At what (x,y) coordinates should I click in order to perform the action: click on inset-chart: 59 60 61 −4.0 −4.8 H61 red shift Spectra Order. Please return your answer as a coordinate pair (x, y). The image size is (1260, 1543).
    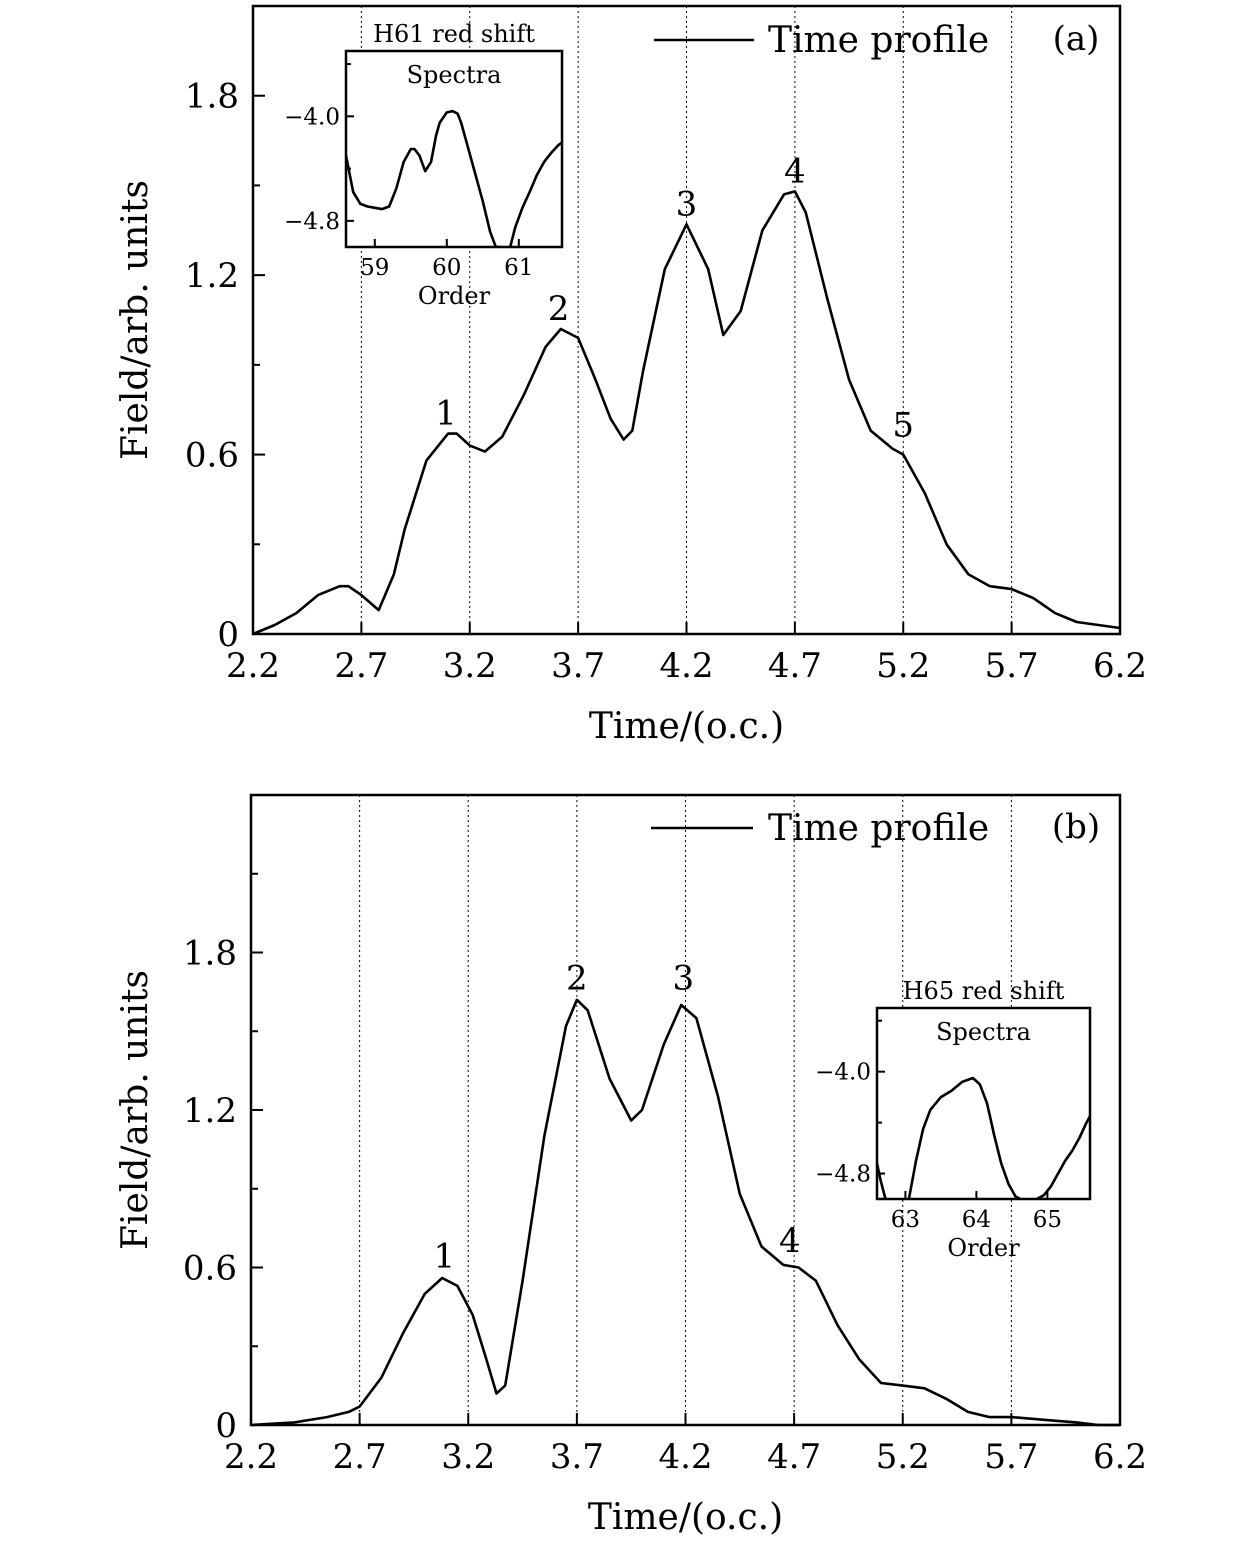
    Looking at the image, I should click on (424, 165).